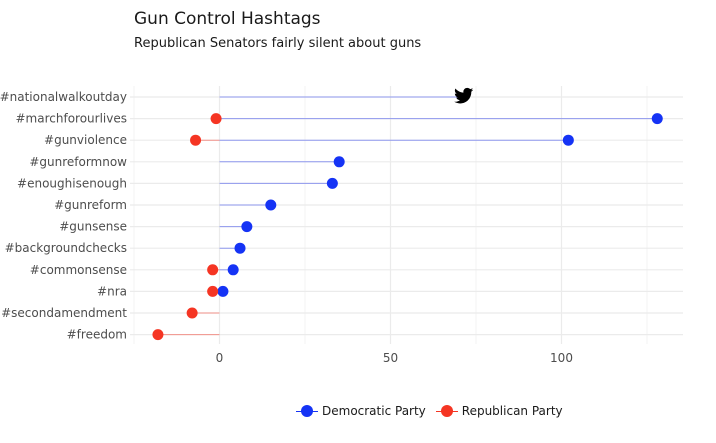 This screenshot has height=443, width=716. I want to click on y-tick-label: #secondamendment, so click(64, 313).